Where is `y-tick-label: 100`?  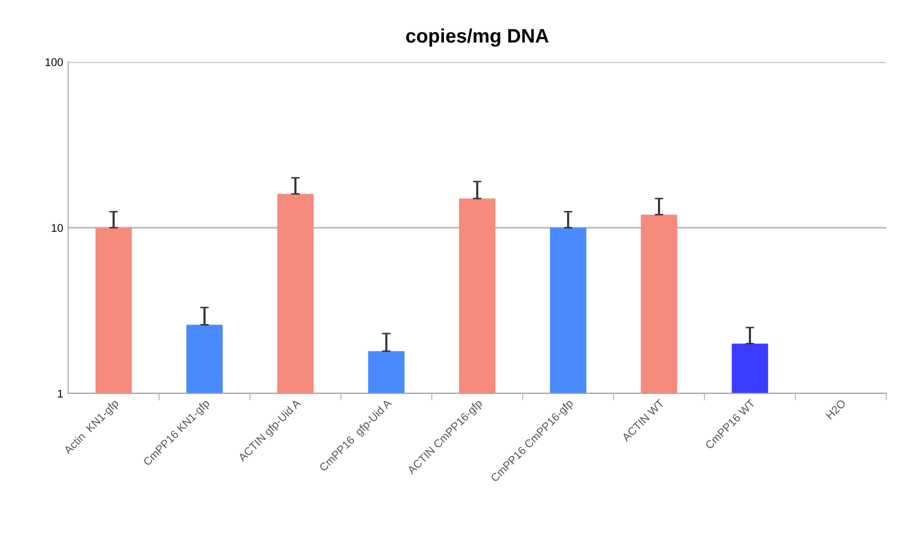
y-tick-label: 100 is located at coordinates (54, 62).